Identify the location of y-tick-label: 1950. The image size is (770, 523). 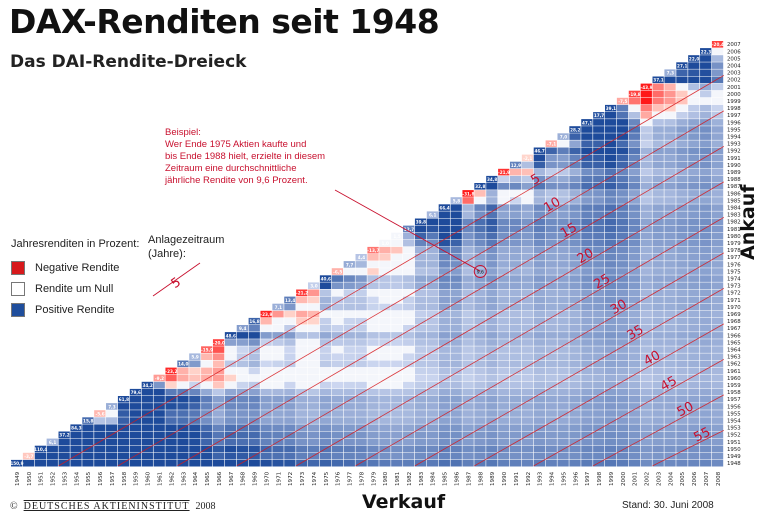
(734, 450).